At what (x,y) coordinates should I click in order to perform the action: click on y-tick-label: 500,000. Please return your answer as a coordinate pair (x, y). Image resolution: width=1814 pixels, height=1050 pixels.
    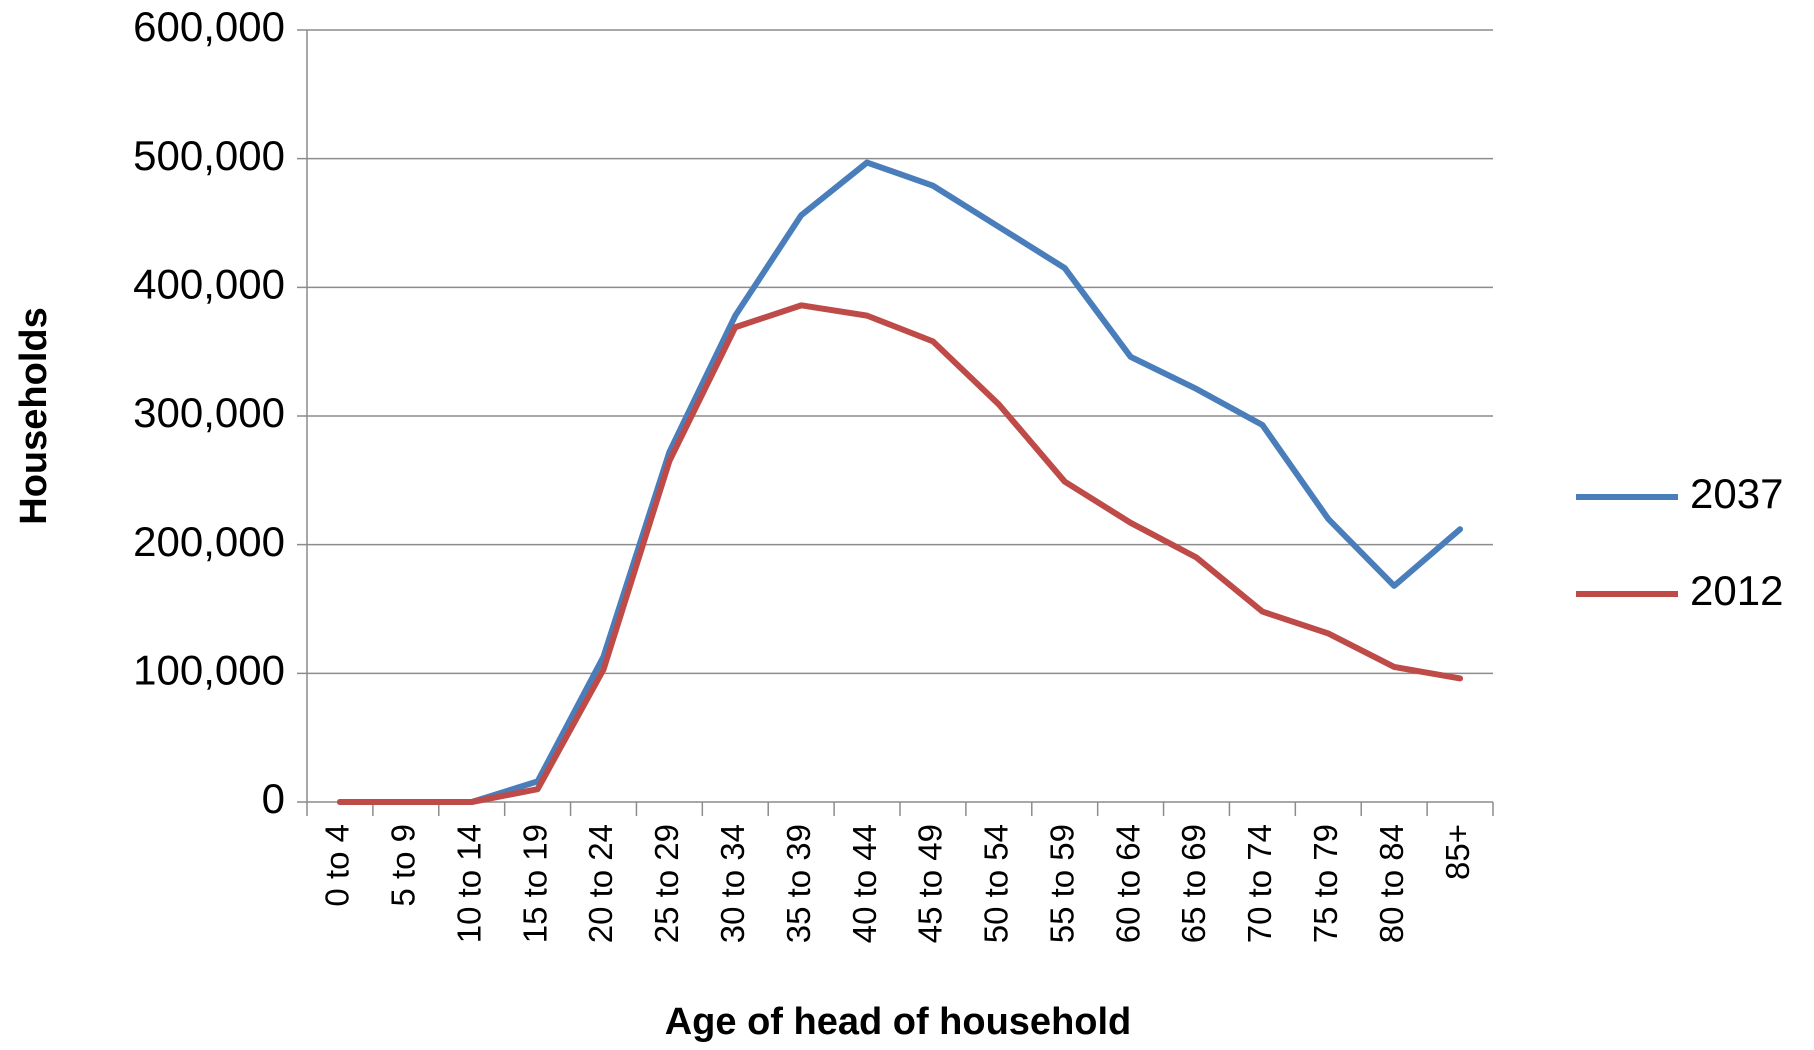
    Looking at the image, I should click on (209, 155).